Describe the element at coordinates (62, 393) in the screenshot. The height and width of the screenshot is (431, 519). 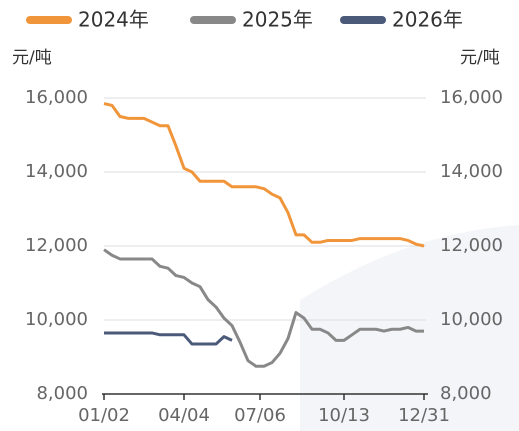
I see `y-tick-label: 8,000` at that location.